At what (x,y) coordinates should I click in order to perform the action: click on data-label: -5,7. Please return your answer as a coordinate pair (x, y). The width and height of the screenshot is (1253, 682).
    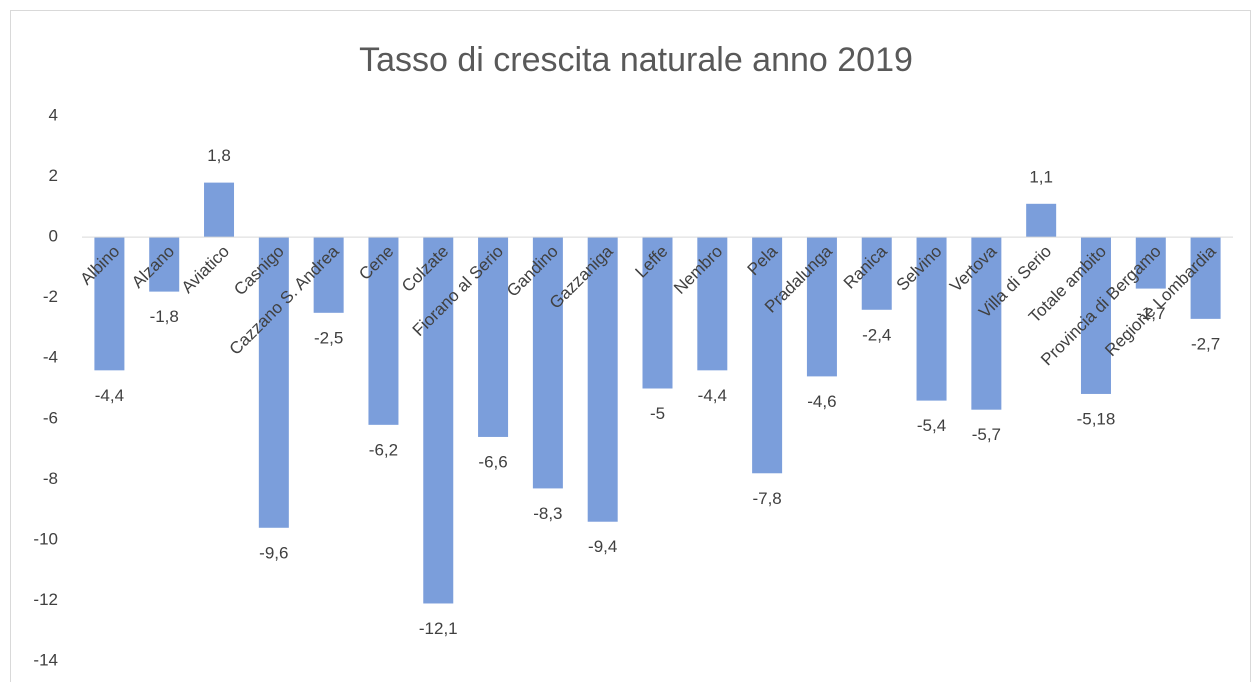
    Looking at the image, I should click on (986, 434).